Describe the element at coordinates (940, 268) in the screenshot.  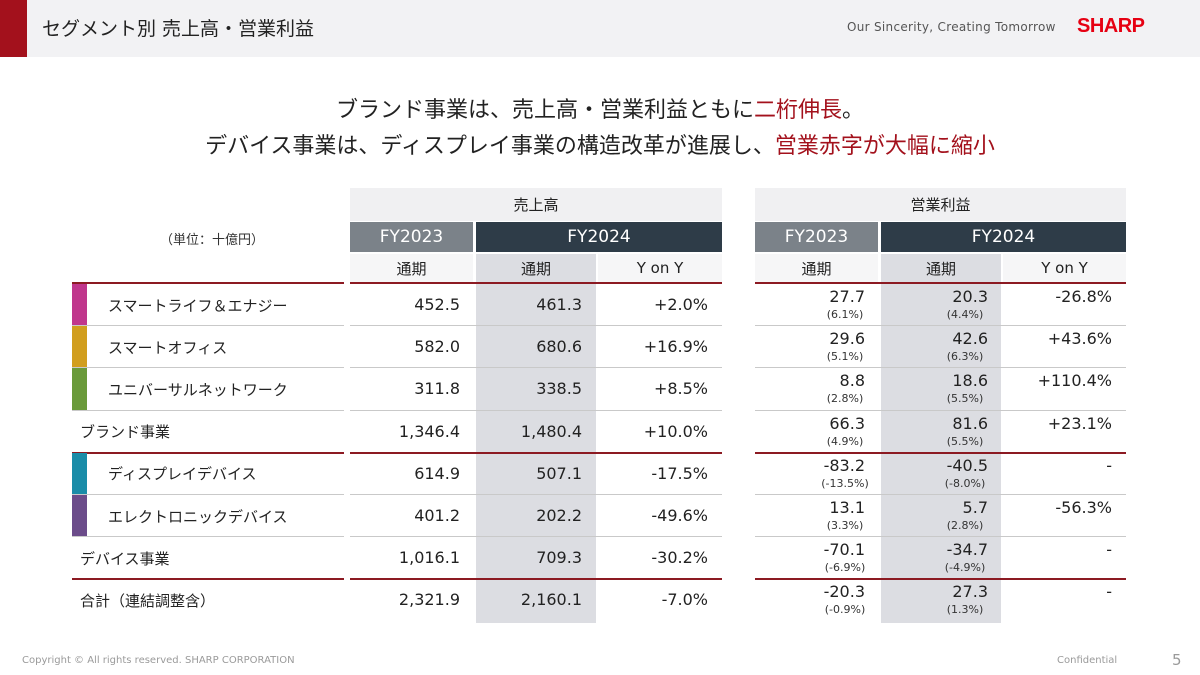
I see `profit-col-fy2024-full: 通期` at that location.